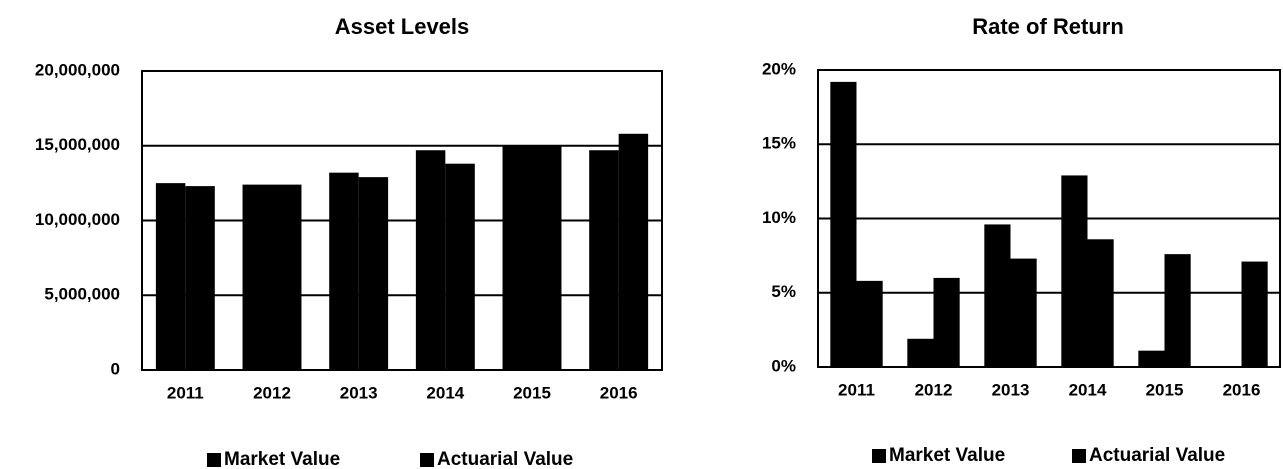 The height and width of the screenshot is (469, 1283). Describe the element at coordinates (77, 219) in the screenshot. I see `y-tick-label: 10,000,000` at that location.